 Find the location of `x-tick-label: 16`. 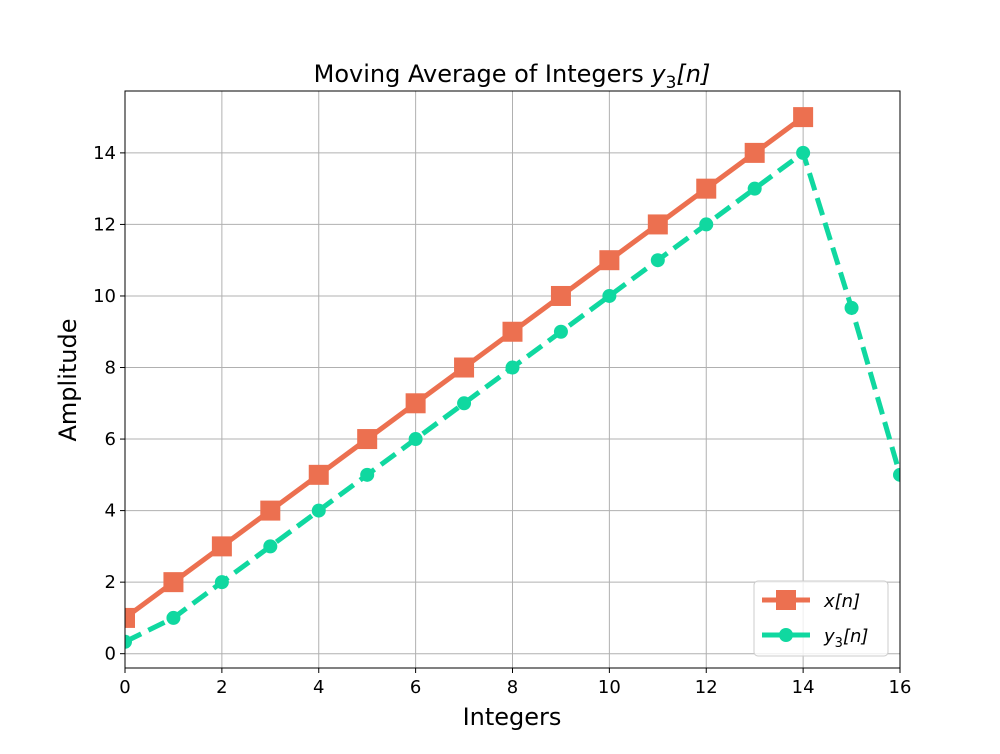

x-tick-label: 16 is located at coordinates (900, 687).